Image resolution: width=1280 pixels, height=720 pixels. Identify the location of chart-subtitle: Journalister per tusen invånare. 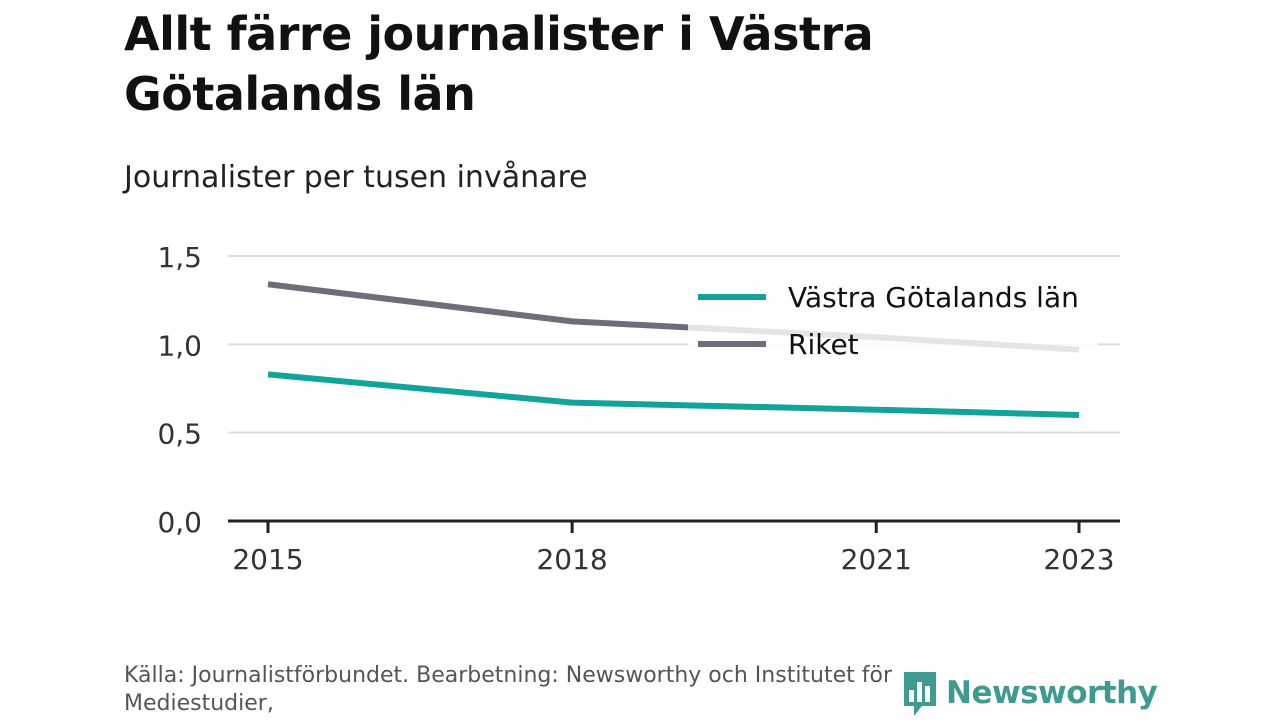
(356, 177).